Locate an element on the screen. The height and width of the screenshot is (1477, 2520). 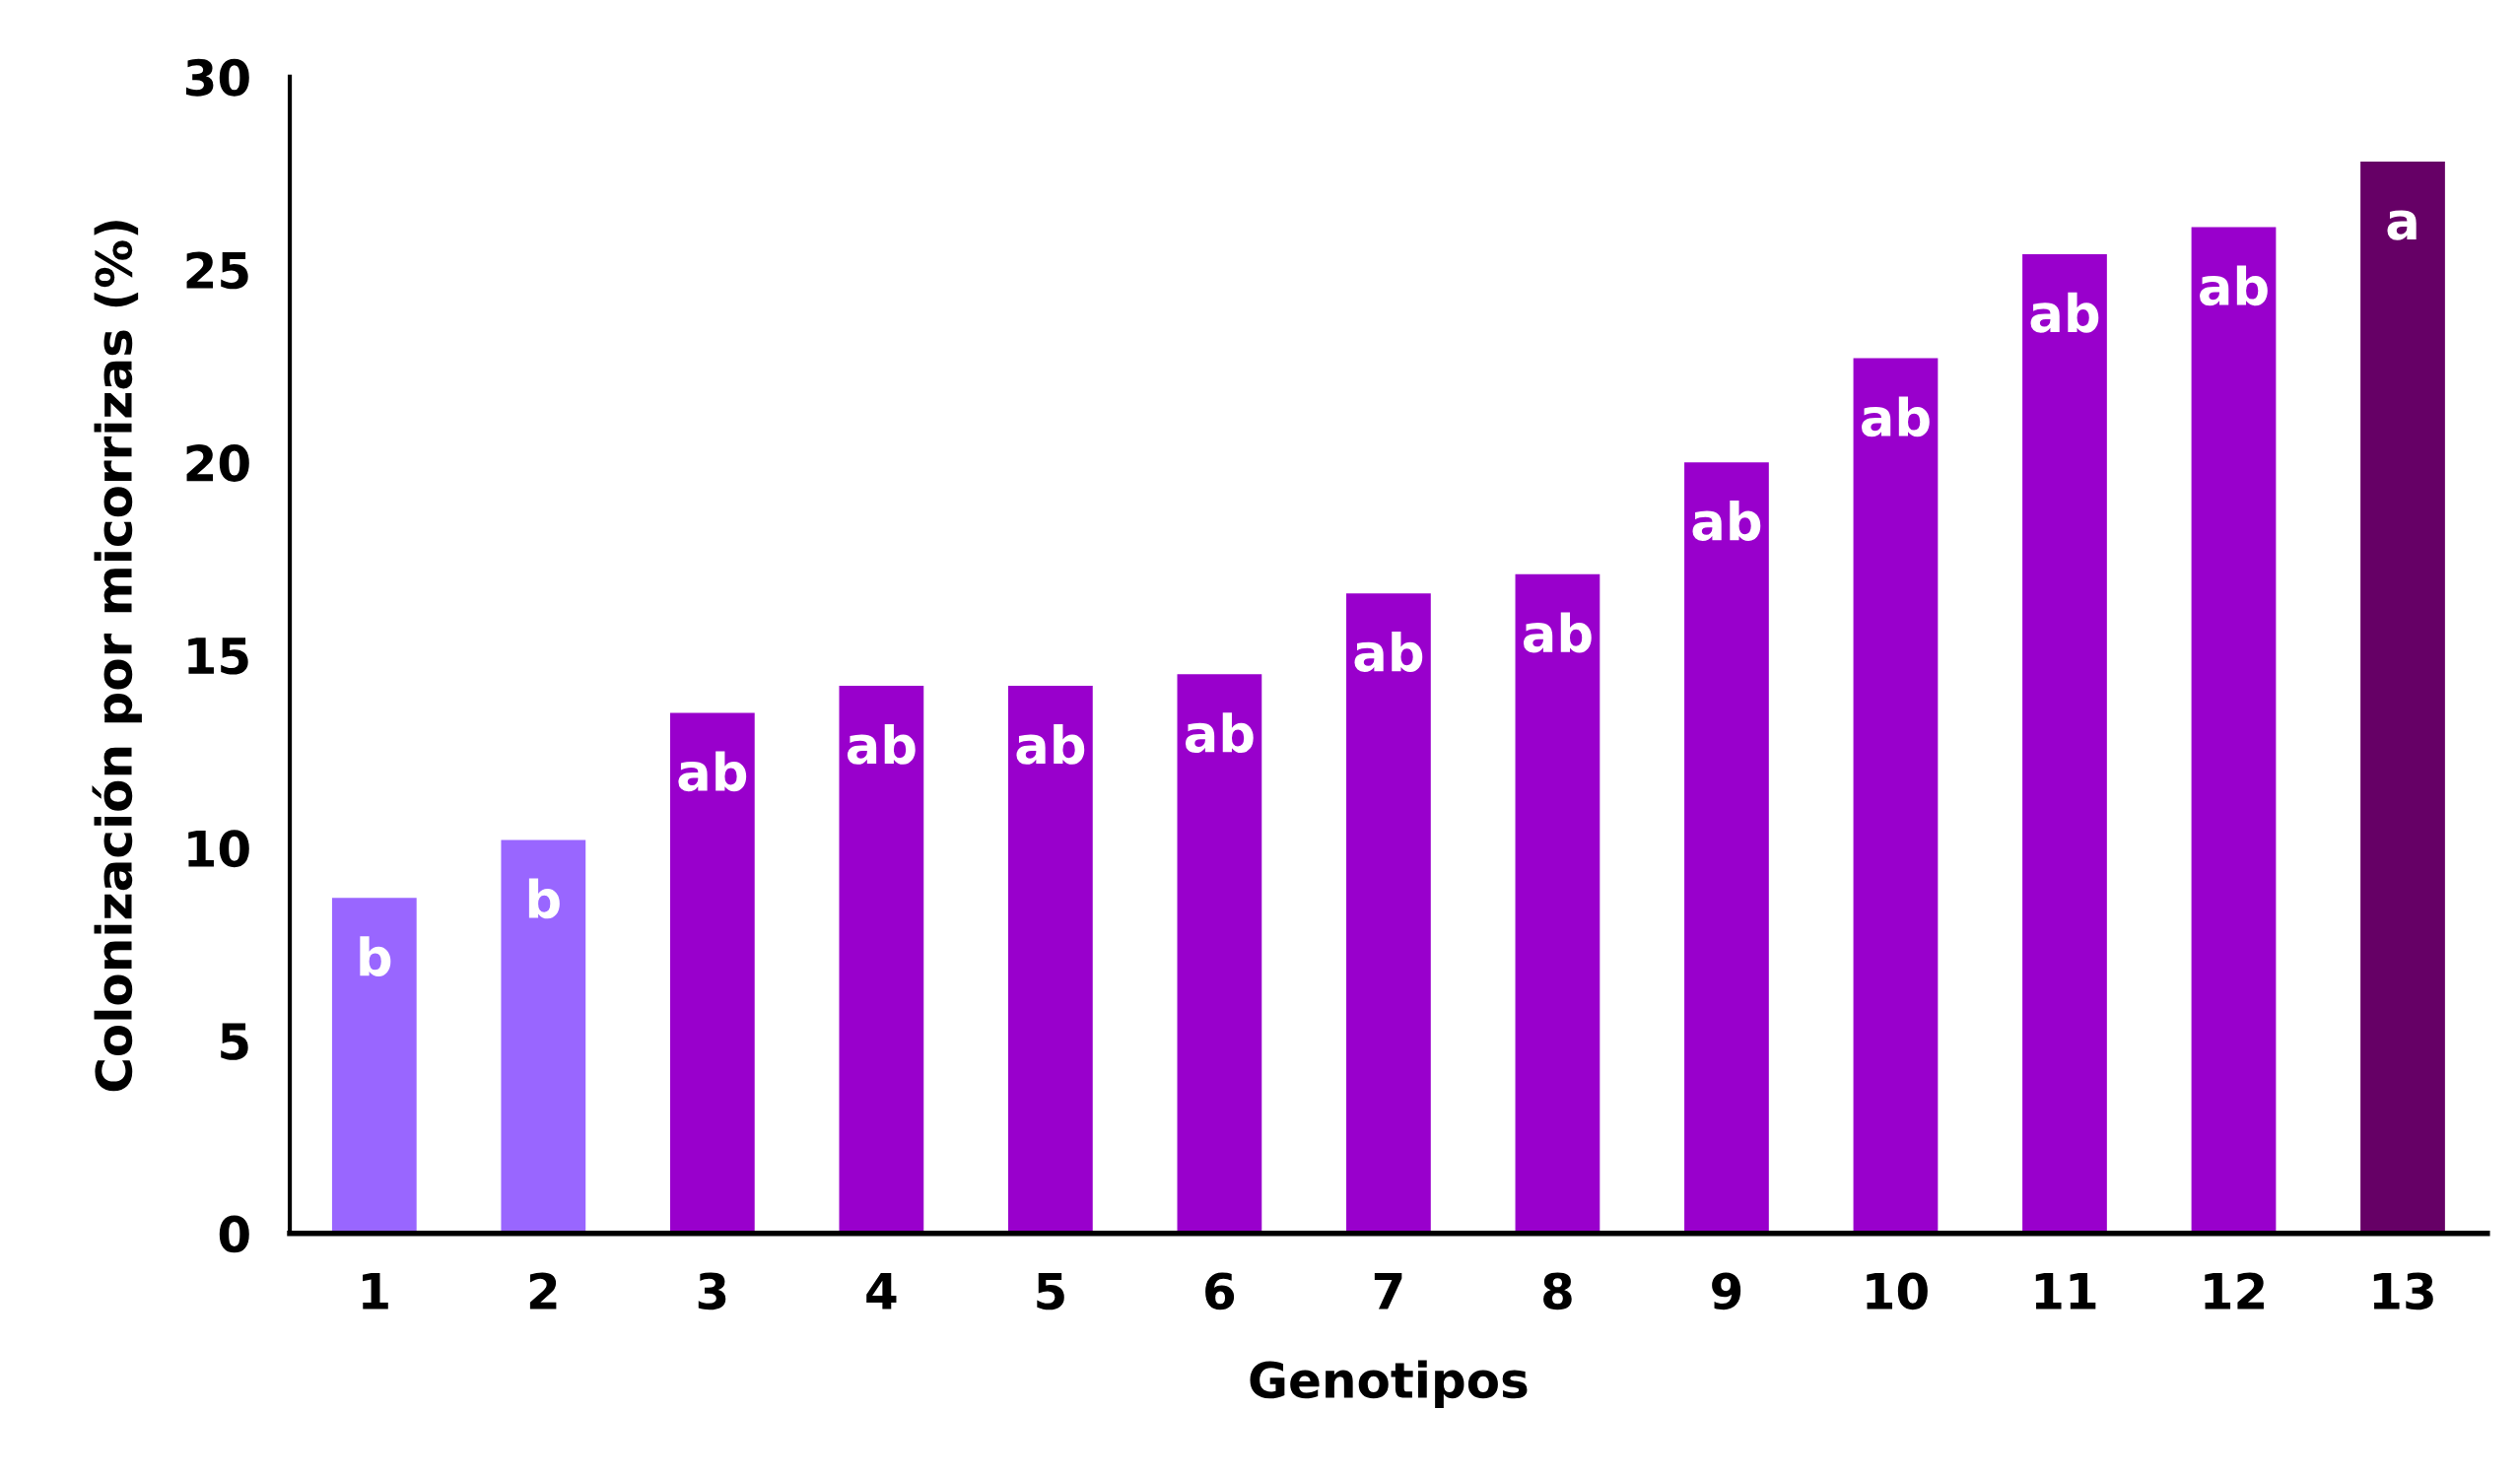
x-tick-label: 12 is located at coordinates (2234, 1290).